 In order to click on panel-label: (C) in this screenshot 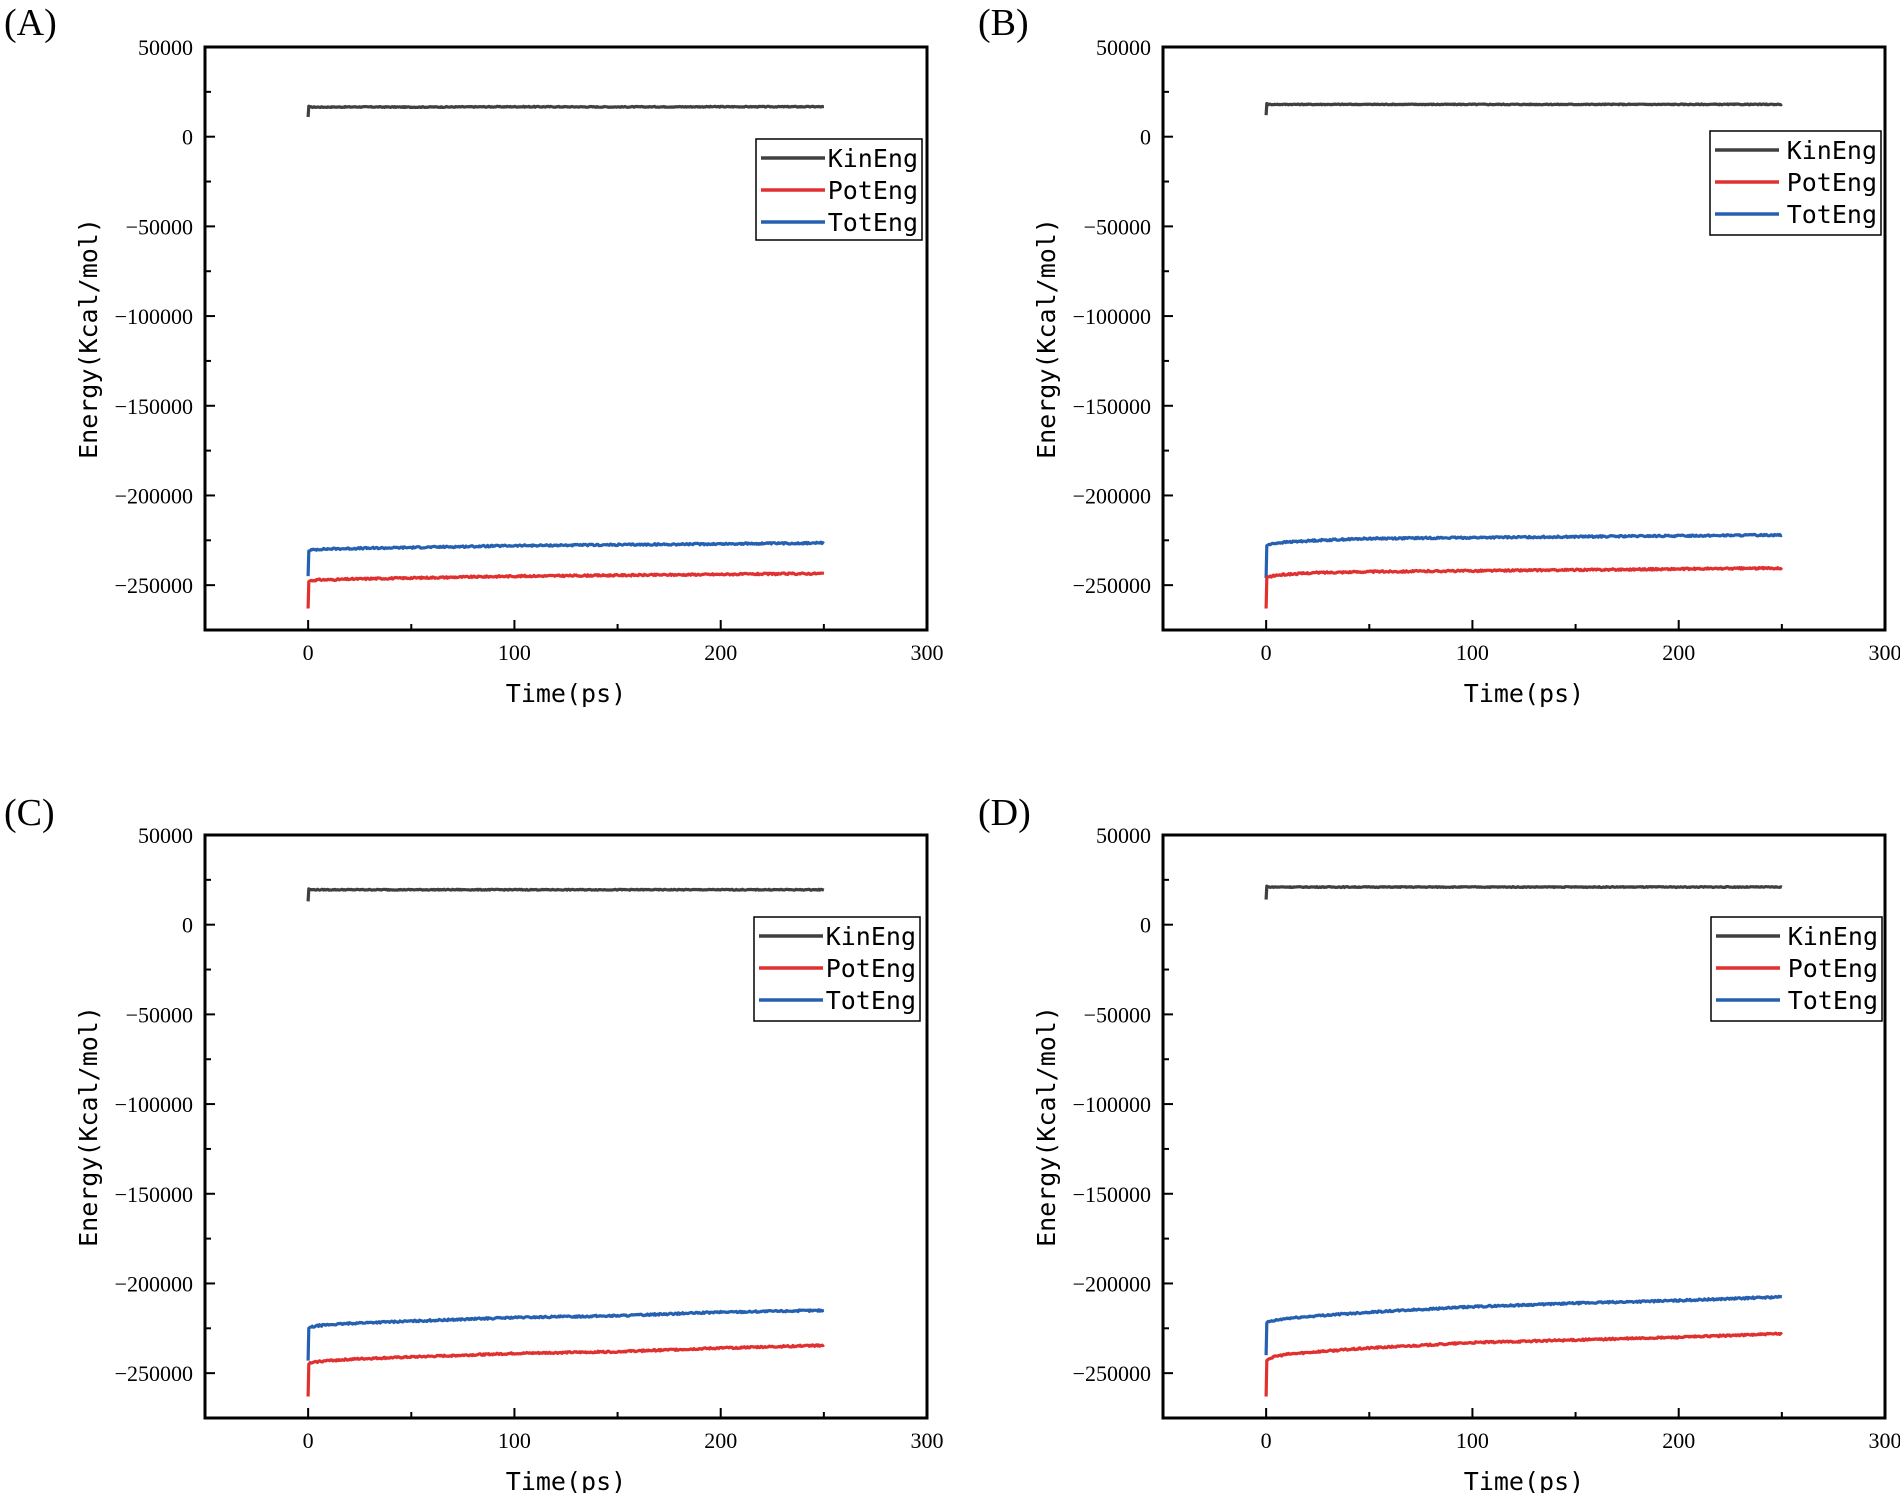, I will do `click(29, 813)`.